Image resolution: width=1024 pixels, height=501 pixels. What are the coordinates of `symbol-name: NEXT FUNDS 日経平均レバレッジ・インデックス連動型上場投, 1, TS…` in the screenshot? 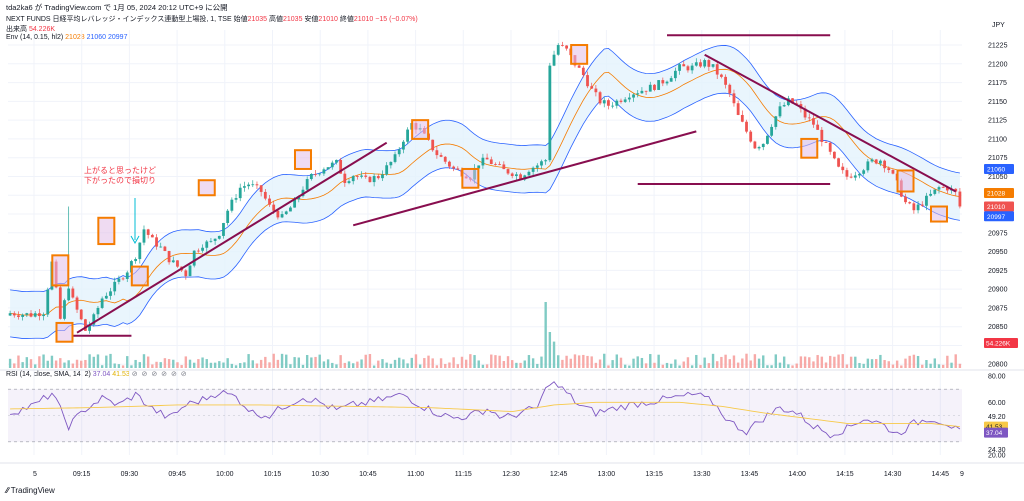 It's located at (119, 19).